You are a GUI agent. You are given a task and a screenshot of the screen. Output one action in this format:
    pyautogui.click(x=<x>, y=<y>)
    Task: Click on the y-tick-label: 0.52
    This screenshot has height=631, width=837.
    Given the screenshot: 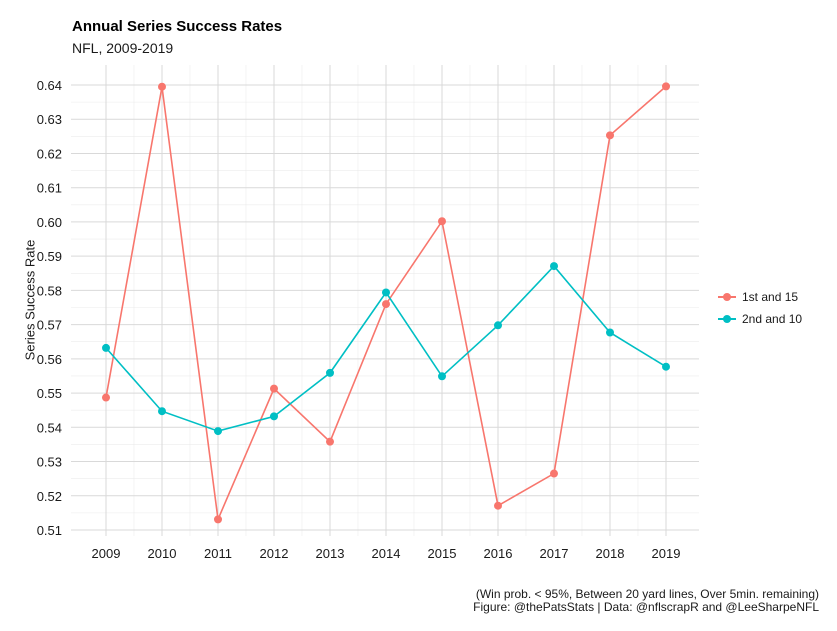 What is the action you would take?
    pyautogui.click(x=49, y=496)
    